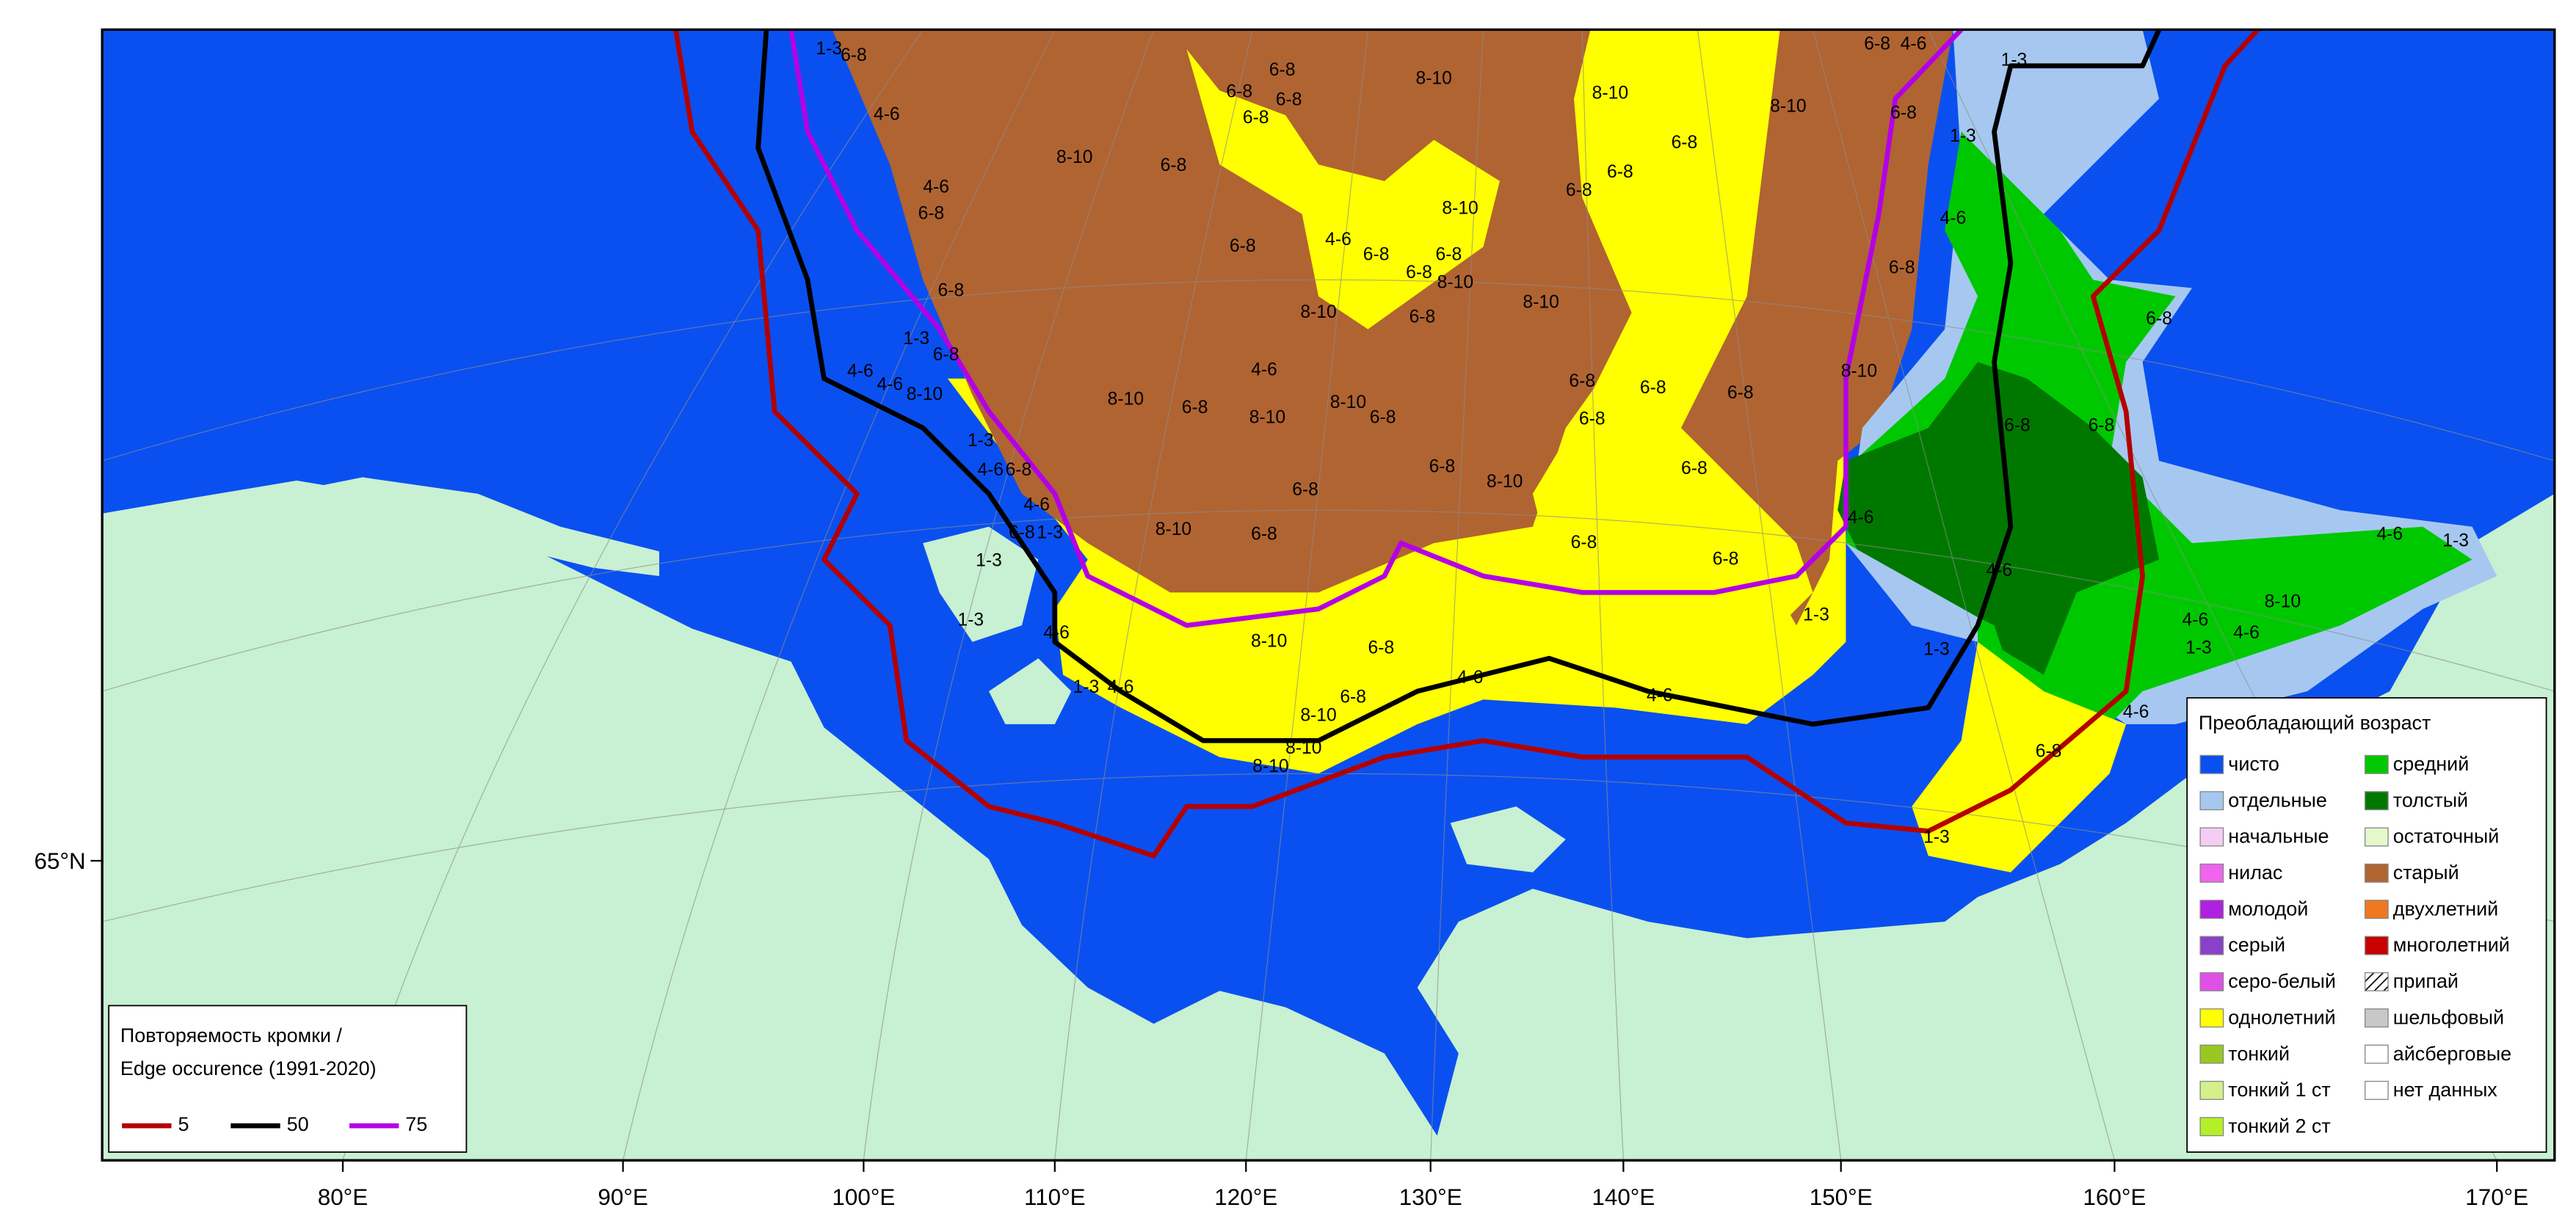 The width and height of the screenshot is (2576, 1213). I want to click on legend-label: начальные, so click(2278, 837).